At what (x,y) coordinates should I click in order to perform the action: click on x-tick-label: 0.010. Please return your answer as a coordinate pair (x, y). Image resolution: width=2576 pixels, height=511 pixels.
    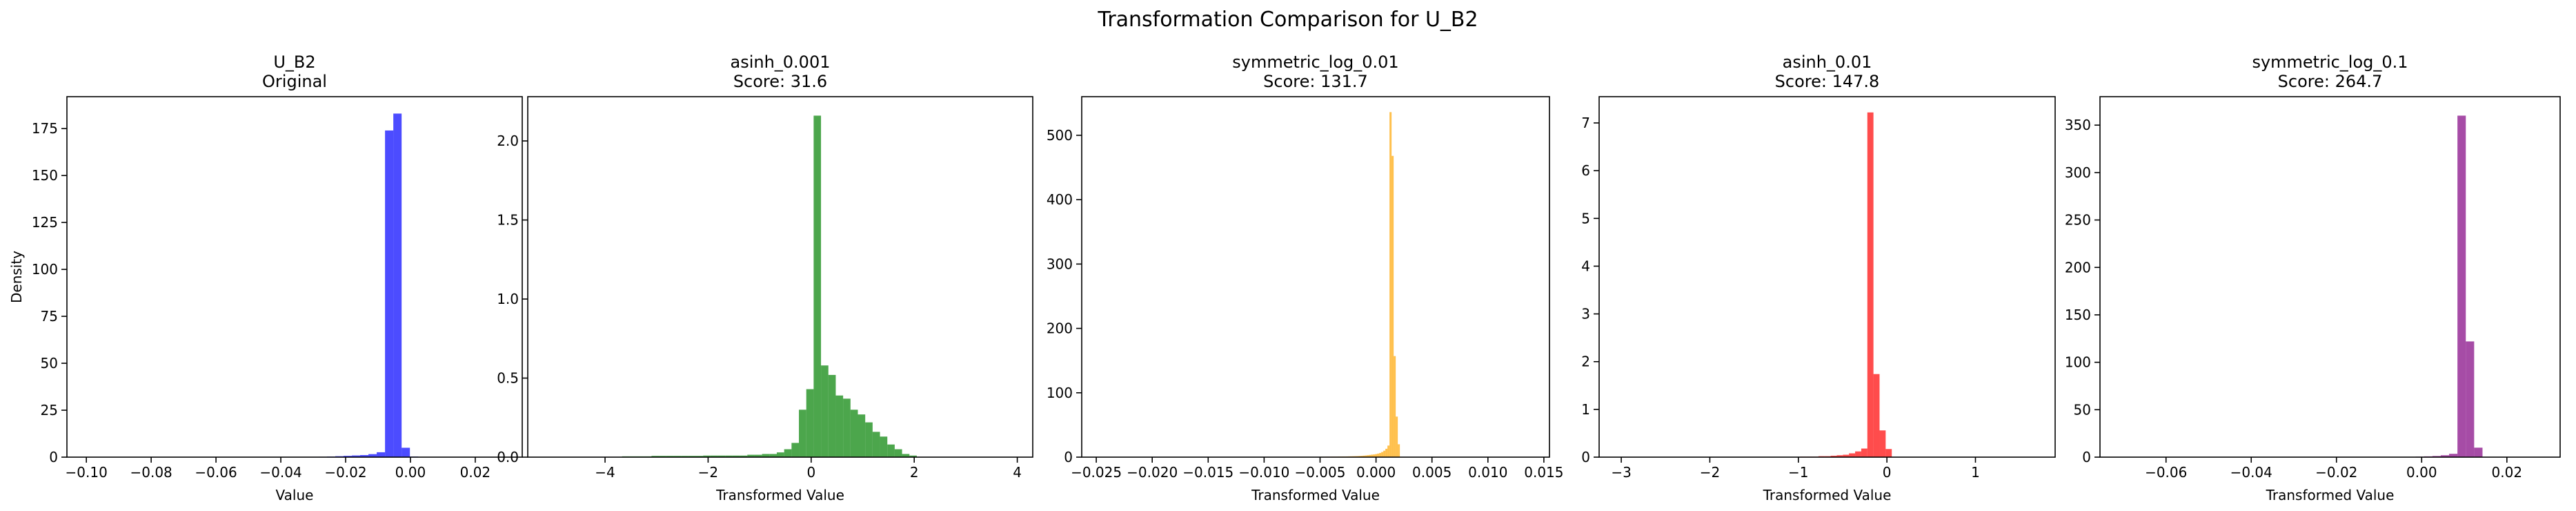
    Looking at the image, I should click on (1487, 472).